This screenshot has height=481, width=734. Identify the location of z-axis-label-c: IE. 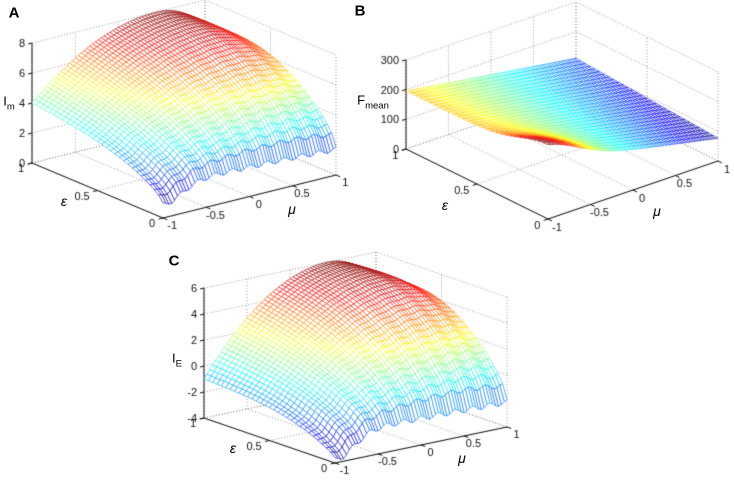
(177, 360).